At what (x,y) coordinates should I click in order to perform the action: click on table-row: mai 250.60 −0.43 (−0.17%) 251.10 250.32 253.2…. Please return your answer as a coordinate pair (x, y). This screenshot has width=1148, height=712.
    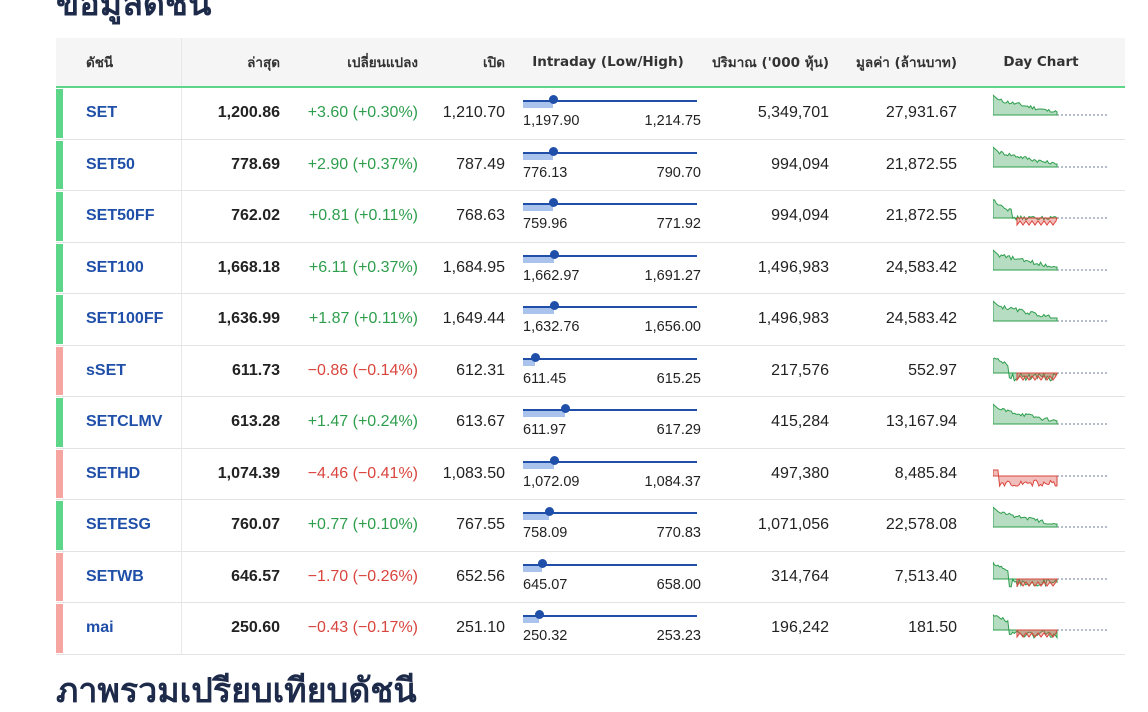
    Looking at the image, I should click on (590, 629).